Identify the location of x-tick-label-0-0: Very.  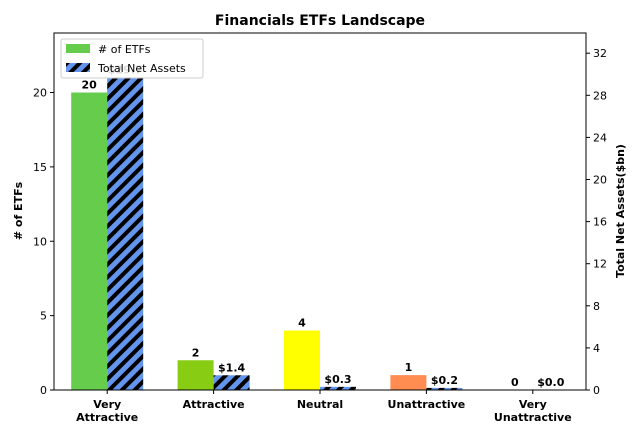
(107, 404).